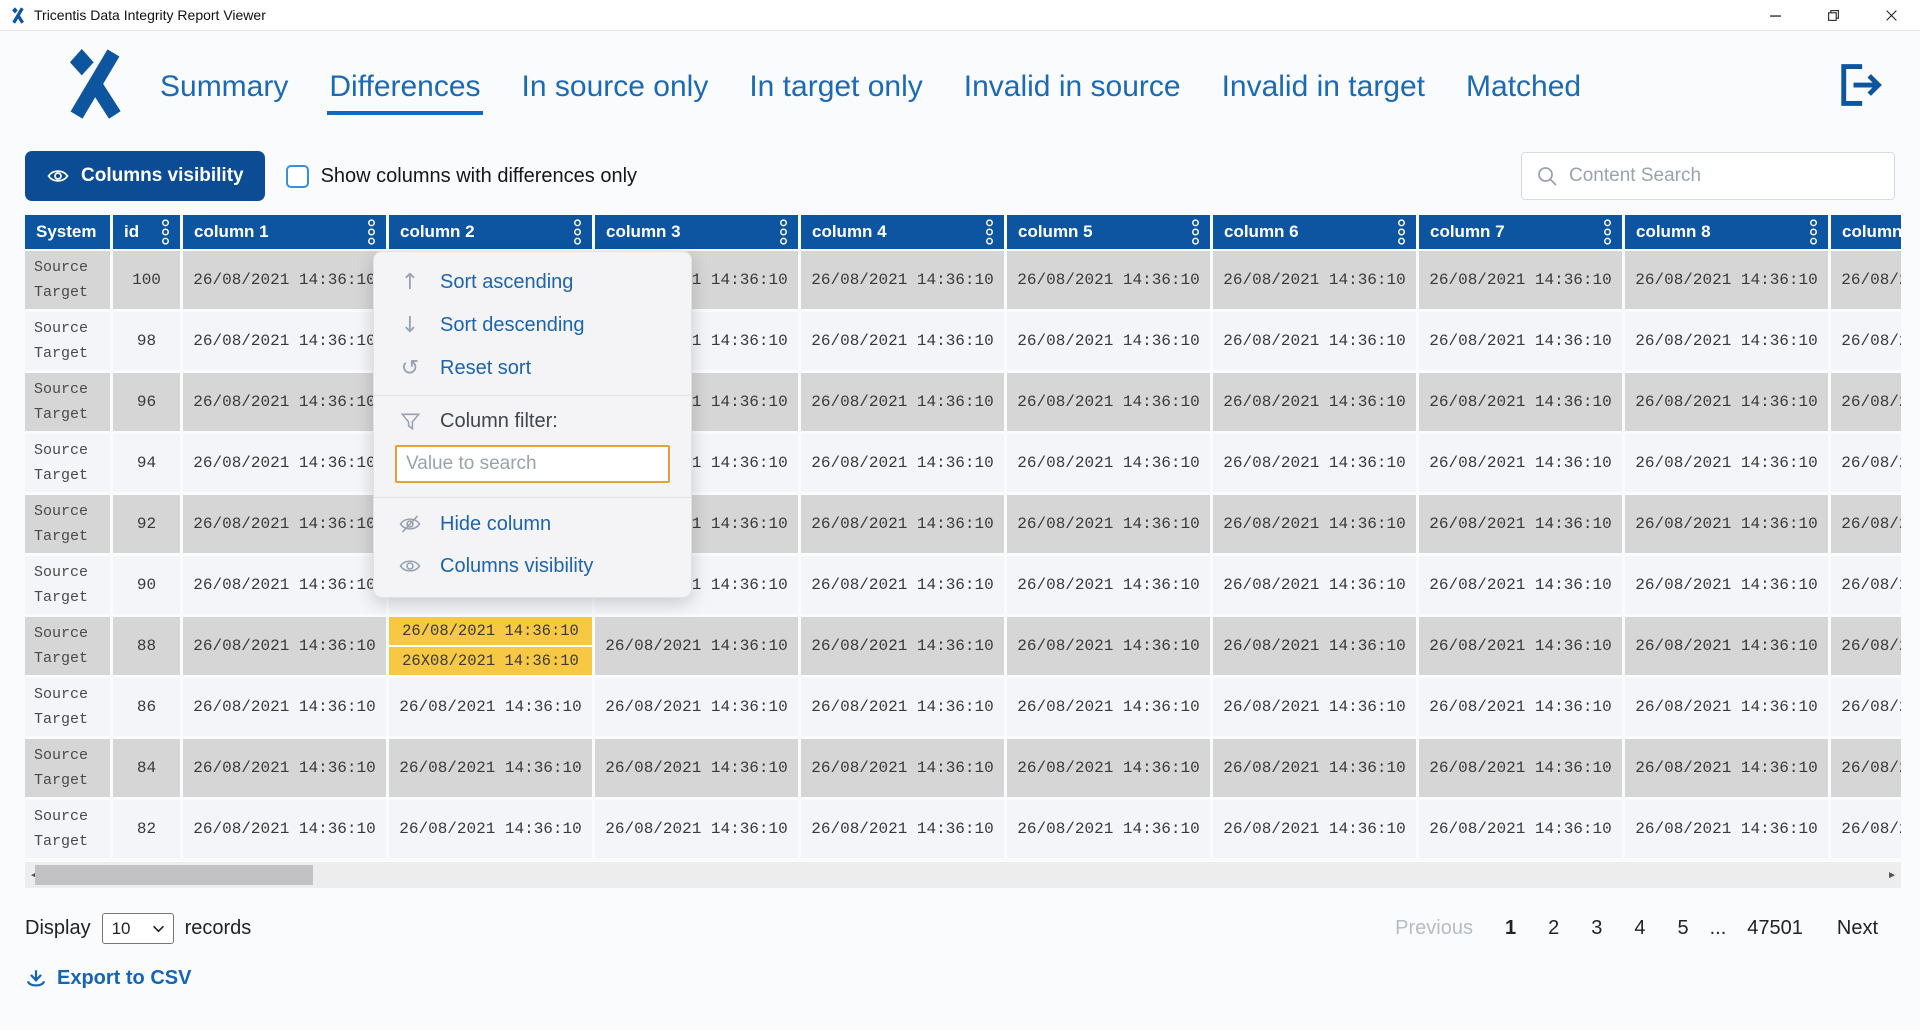 This screenshot has height=1030, width=1920. What do you see at coordinates (532, 368) in the screenshot?
I see `menu-item-reset-sort: ↺ Reset sort` at bounding box center [532, 368].